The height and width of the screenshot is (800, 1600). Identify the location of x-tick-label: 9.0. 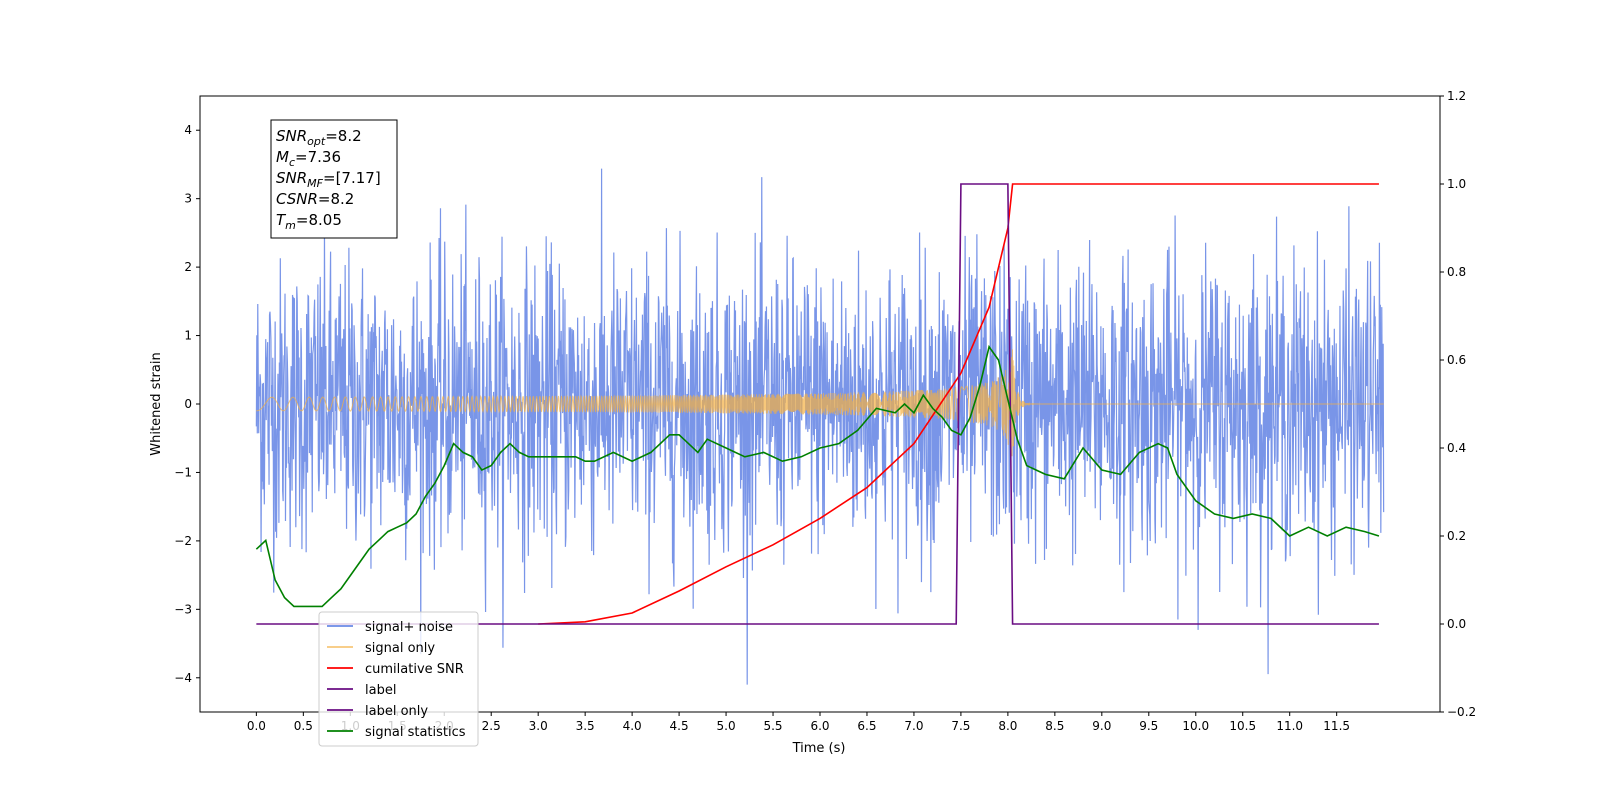
(1101, 726).